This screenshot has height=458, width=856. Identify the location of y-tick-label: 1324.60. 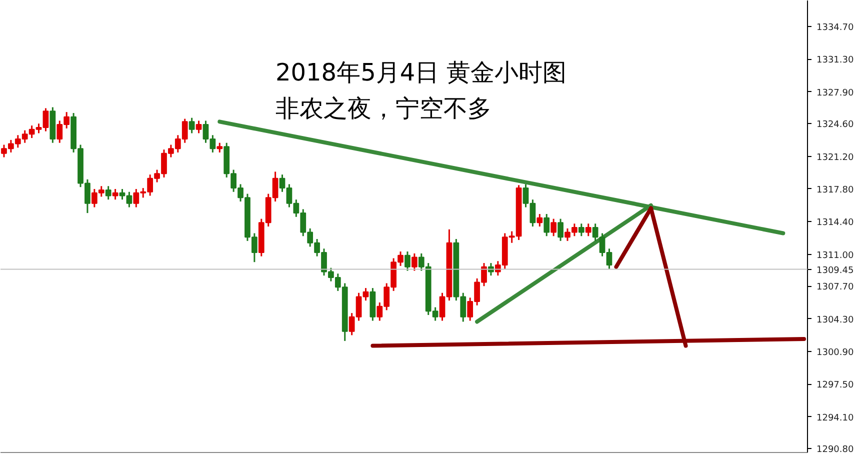
(835, 125).